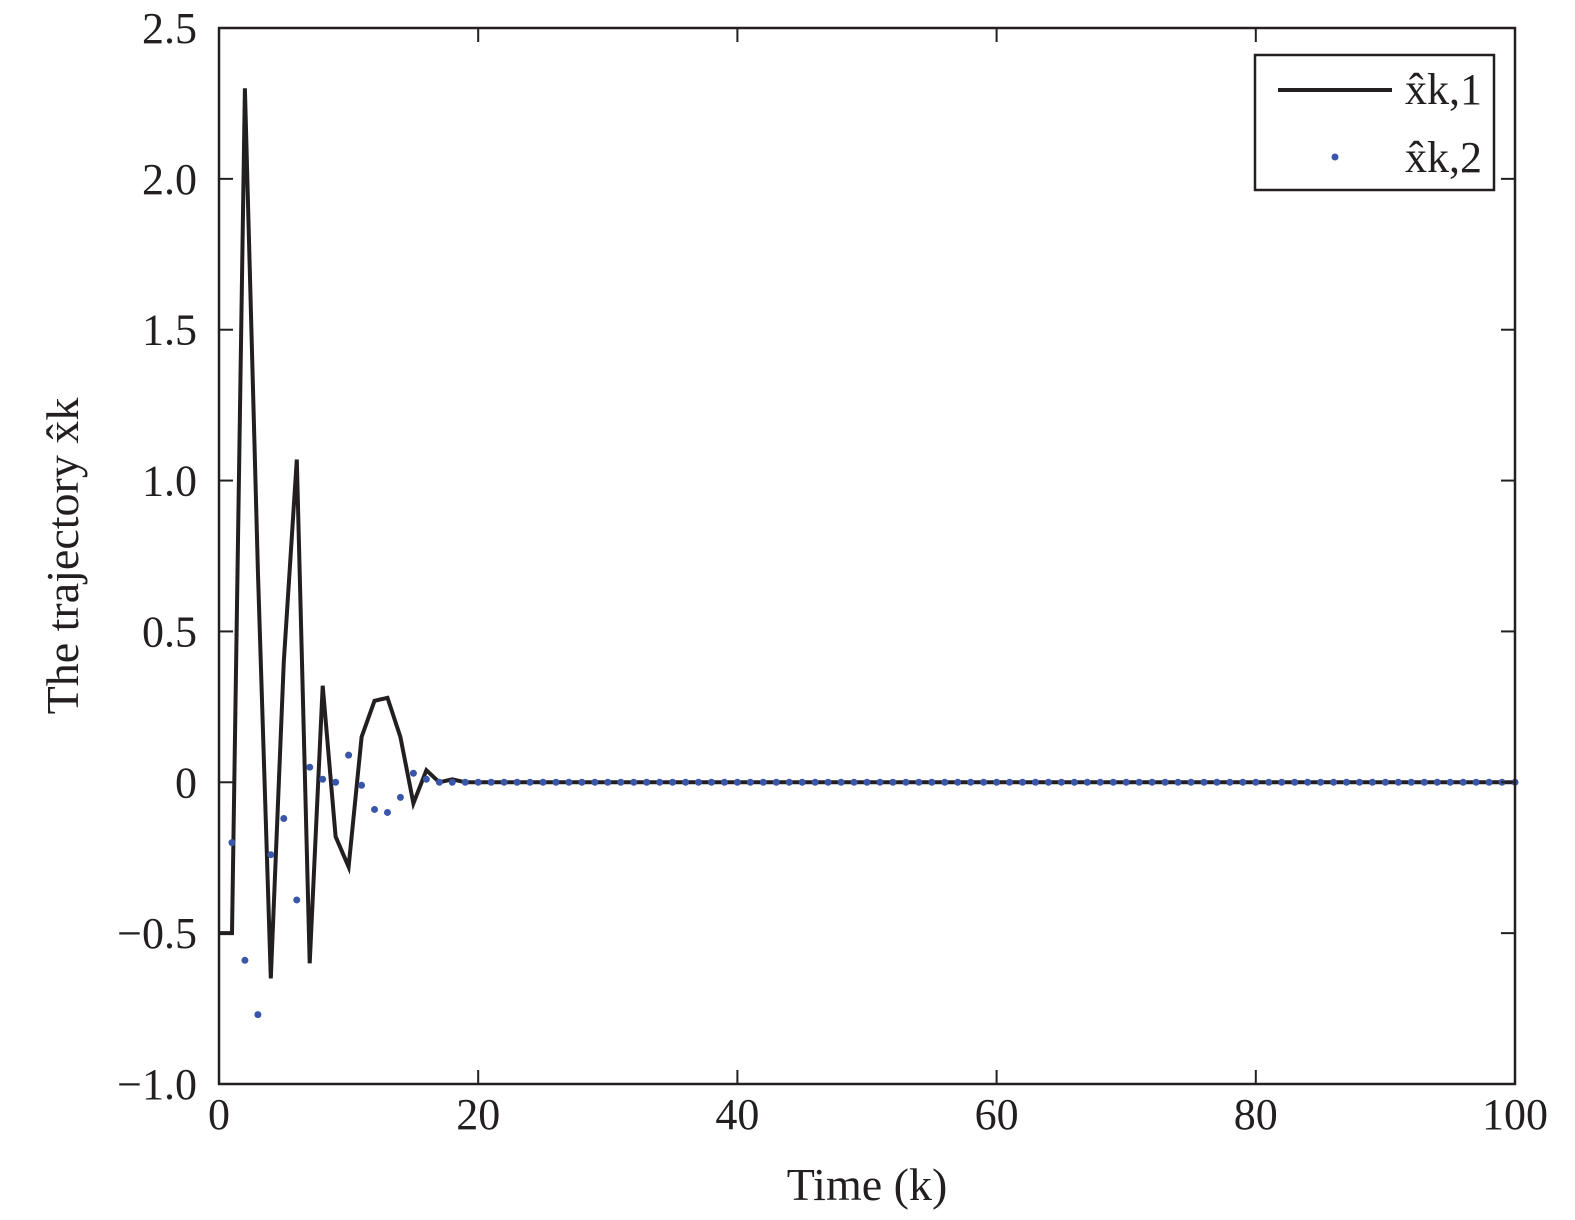  What do you see at coordinates (169, 631) in the screenshot?
I see `y-tick-label: 0.5` at bounding box center [169, 631].